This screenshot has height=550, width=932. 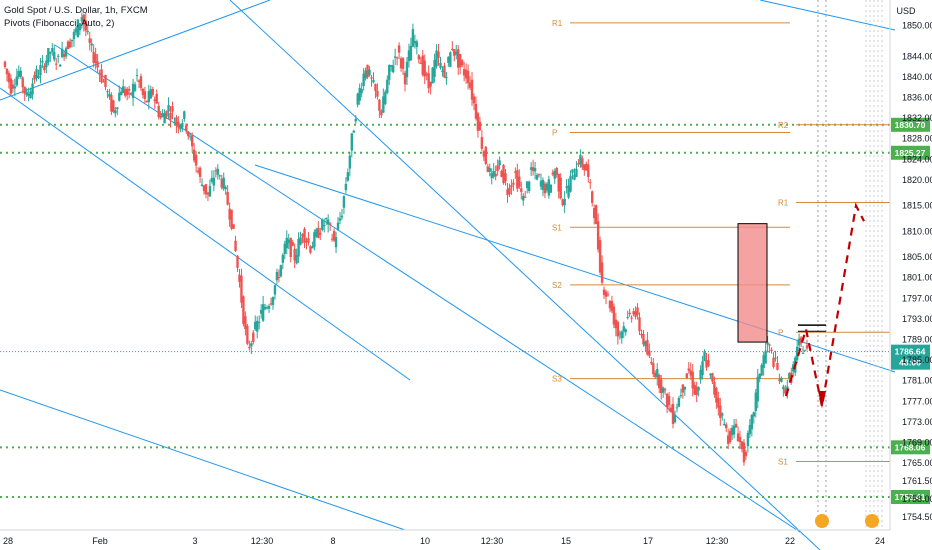 I want to click on pivot-label: S3, so click(x=557, y=379).